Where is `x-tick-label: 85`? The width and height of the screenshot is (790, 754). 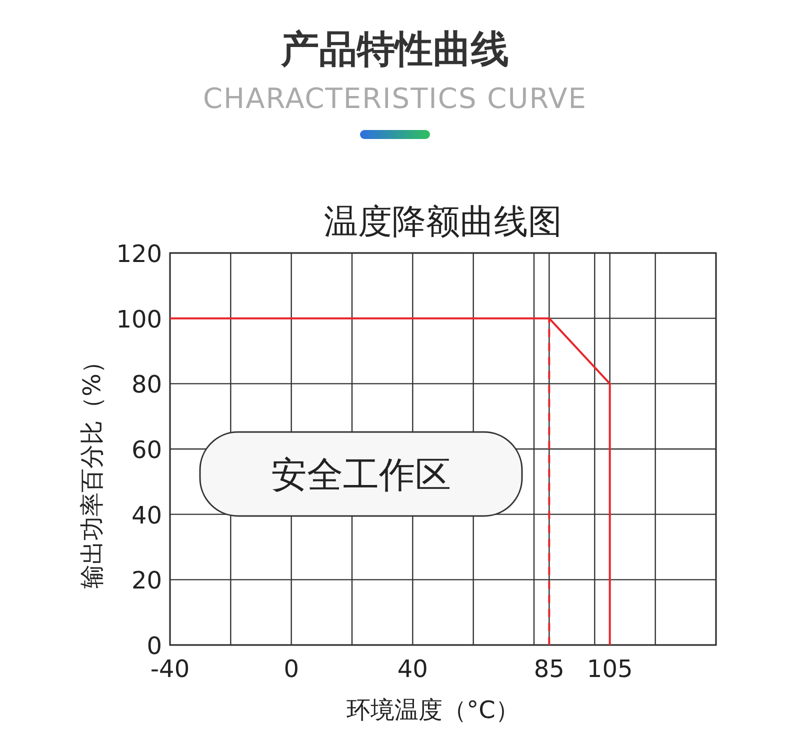 x-tick-label: 85 is located at coordinates (549, 669).